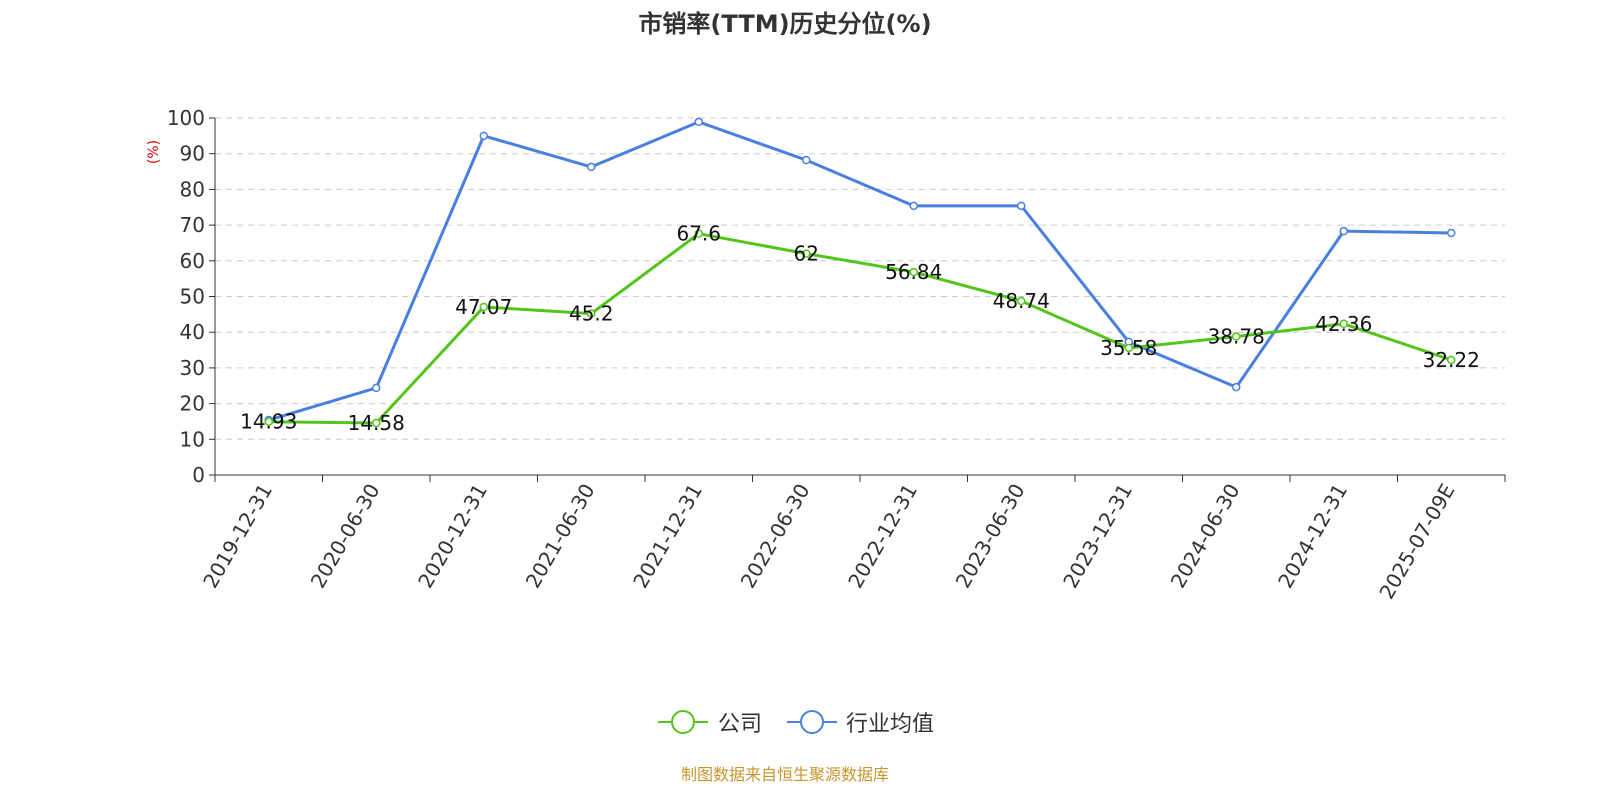 Image resolution: width=1600 pixels, height=804 pixels. I want to click on x-tick-label: 2025-07-09E, so click(1416, 542).